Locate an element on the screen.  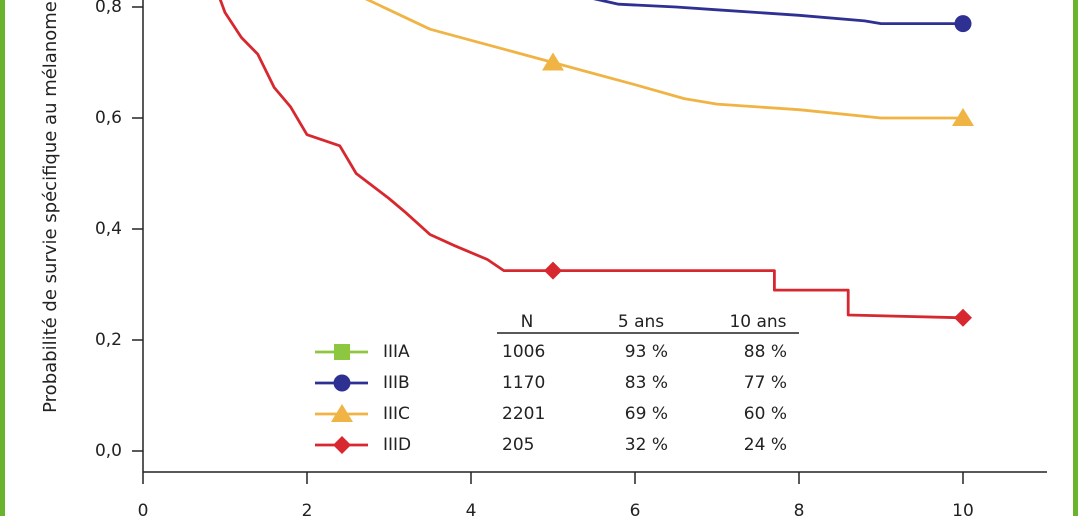
table-cell-5ans: 32 % is located at coordinates (646, 445).